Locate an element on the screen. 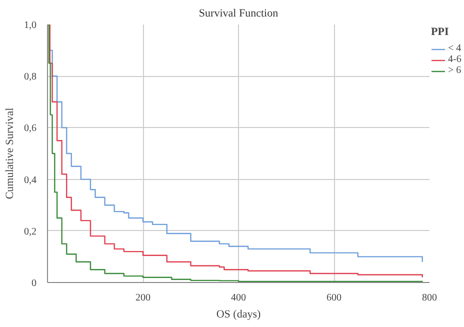 Image resolution: width=464 pixels, height=327 pixels. y-tick-label: 0 is located at coordinates (34, 283).